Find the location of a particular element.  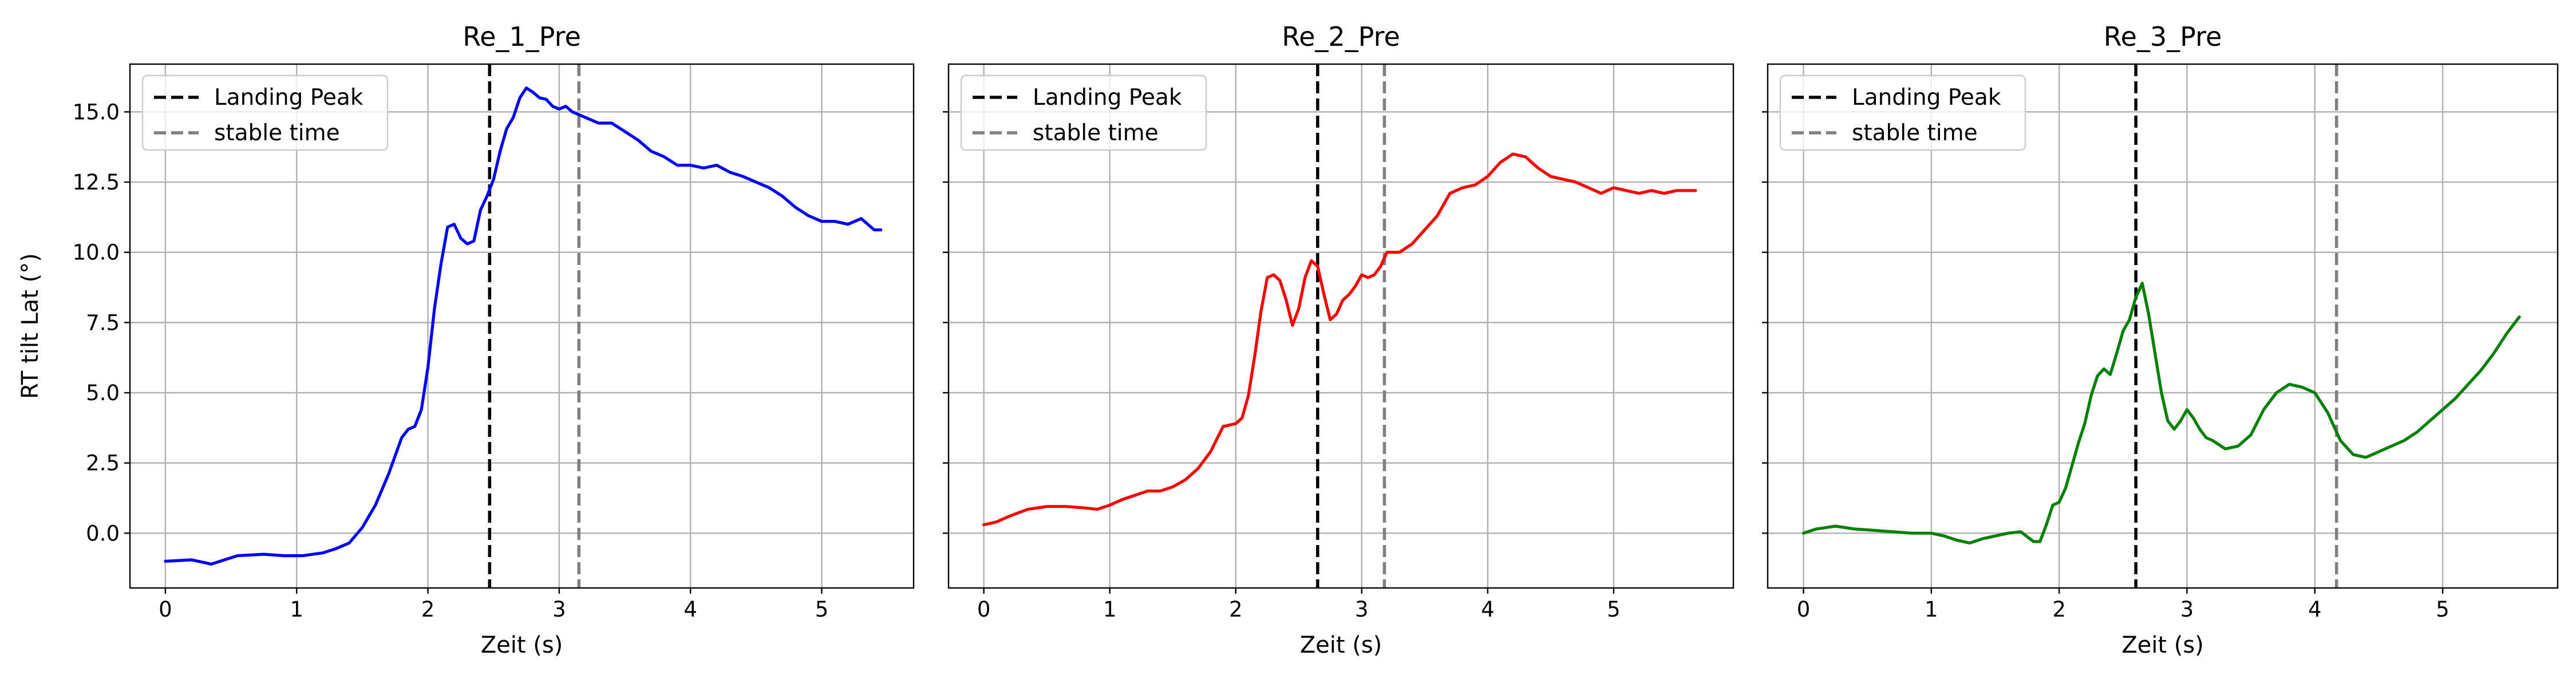

y-tick-label: 7.5 is located at coordinates (103, 322).